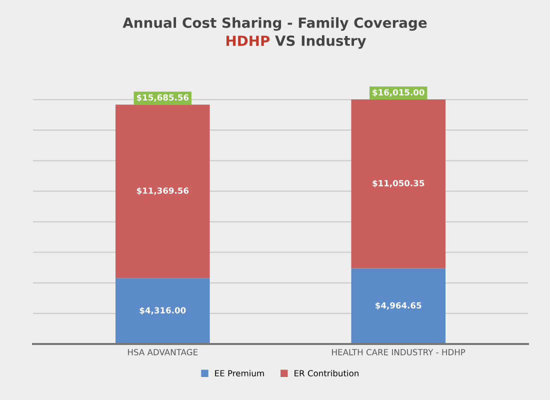  What do you see at coordinates (399, 352) in the screenshot?
I see `x-tick-label: HEALTH CARE INDUSTRY - HDHP` at bounding box center [399, 352].